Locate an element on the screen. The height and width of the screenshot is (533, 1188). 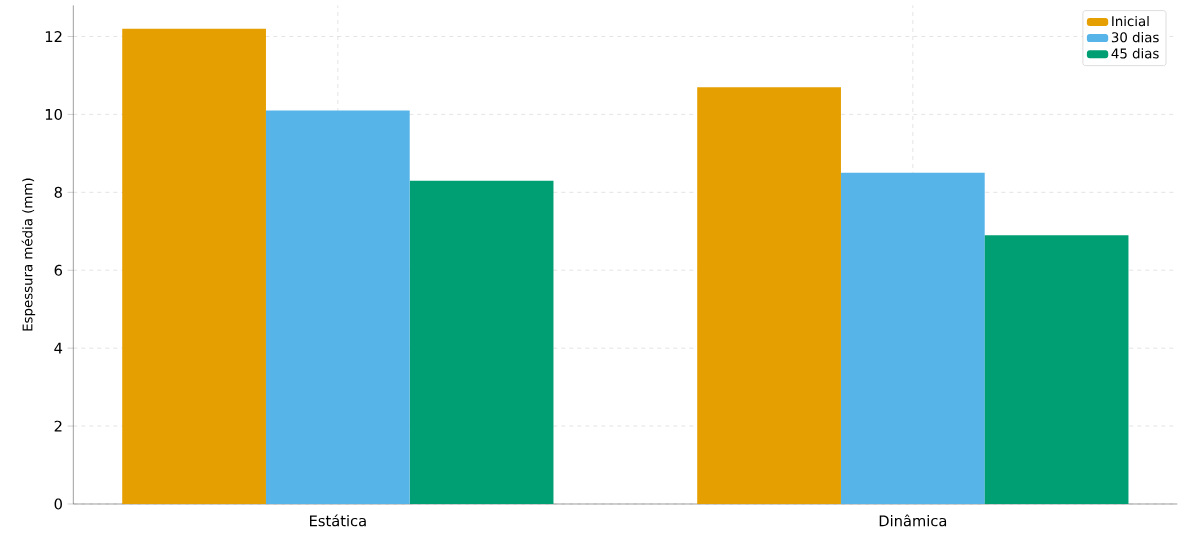
y-tick-label: 8 is located at coordinates (58, 192).